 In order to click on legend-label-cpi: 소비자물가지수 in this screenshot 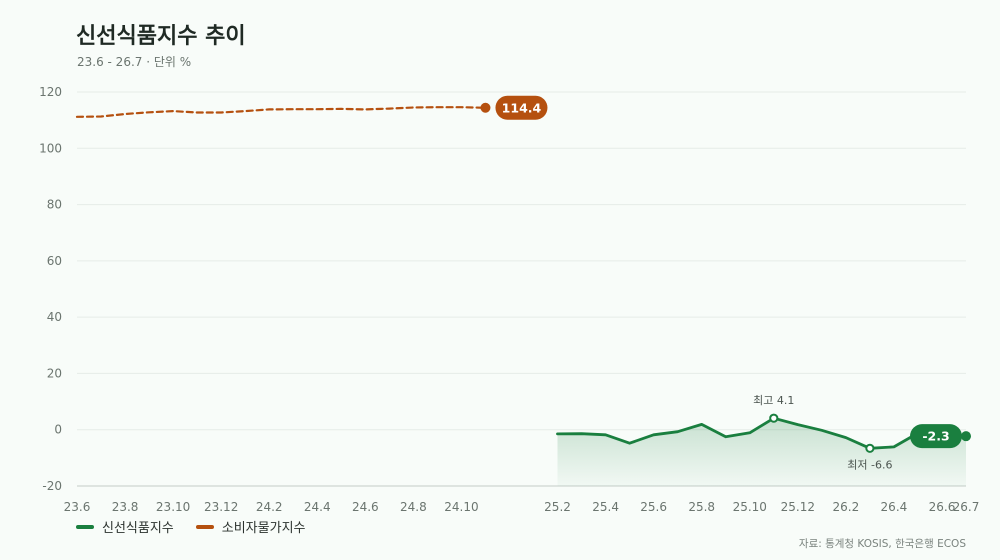, I will do `click(263, 528)`.